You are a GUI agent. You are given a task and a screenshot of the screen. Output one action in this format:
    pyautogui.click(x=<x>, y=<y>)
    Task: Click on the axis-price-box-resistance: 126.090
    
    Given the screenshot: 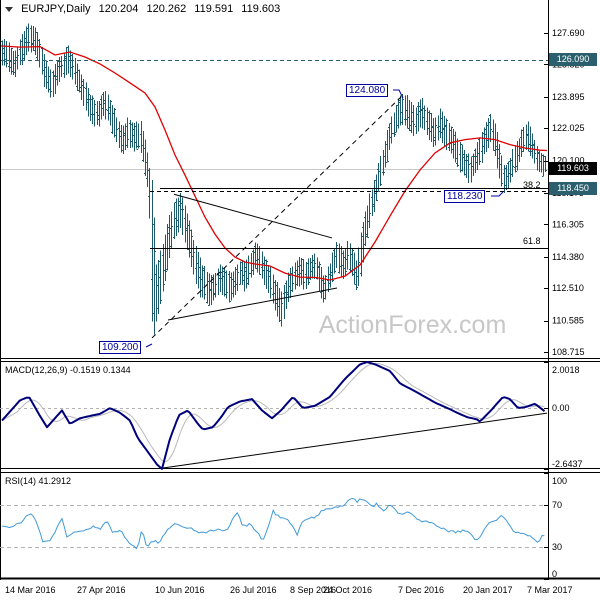 What is the action you would take?
    pyautogui.click(x=573, y=59)
    